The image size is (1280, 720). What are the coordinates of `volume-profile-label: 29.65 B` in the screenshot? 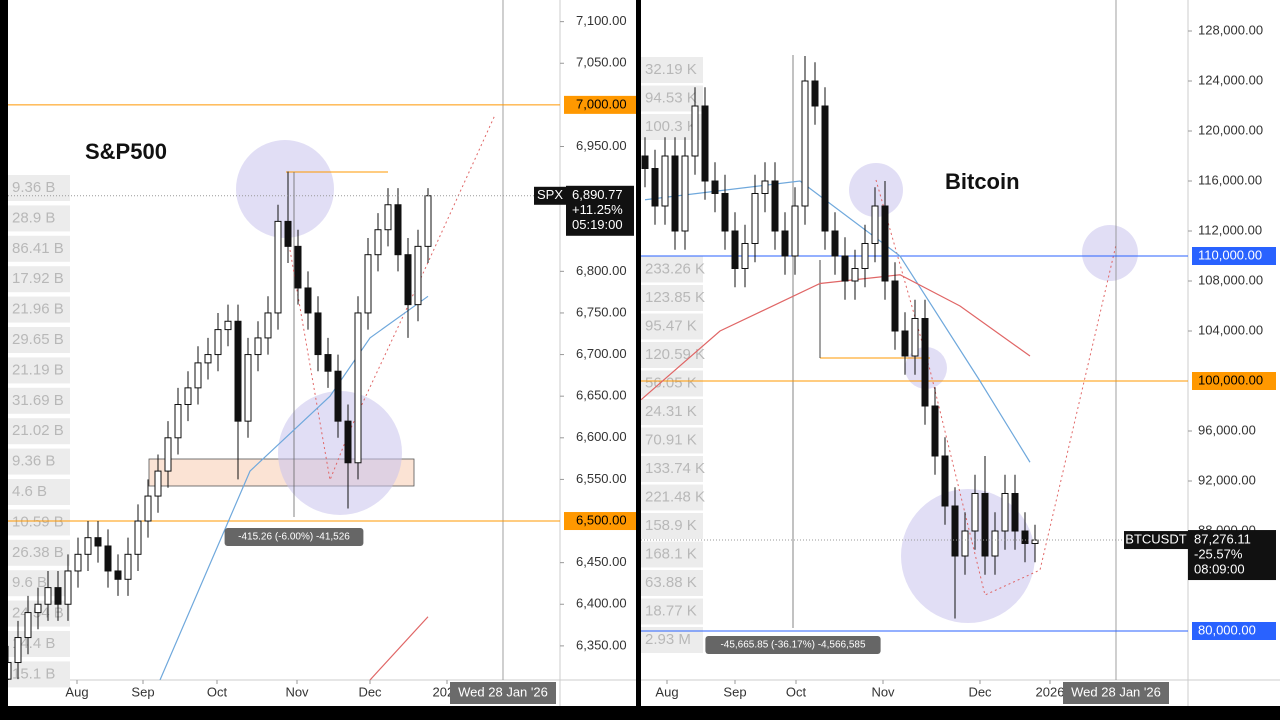 It's located at (38, 339).